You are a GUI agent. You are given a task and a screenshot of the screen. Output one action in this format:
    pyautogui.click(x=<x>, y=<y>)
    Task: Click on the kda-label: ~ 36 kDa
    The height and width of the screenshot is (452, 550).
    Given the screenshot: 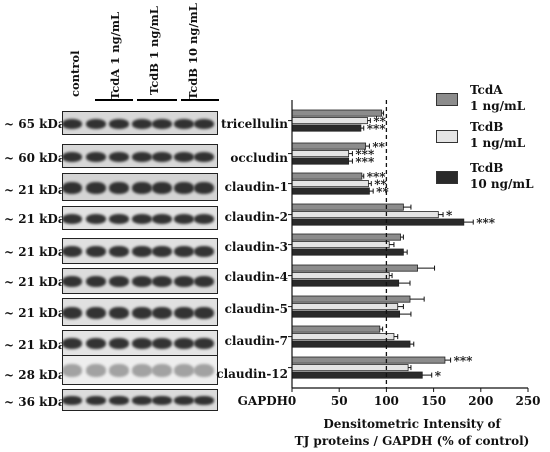 What is the action you would take?
    pyautogui.click(x=35, y=402)
    